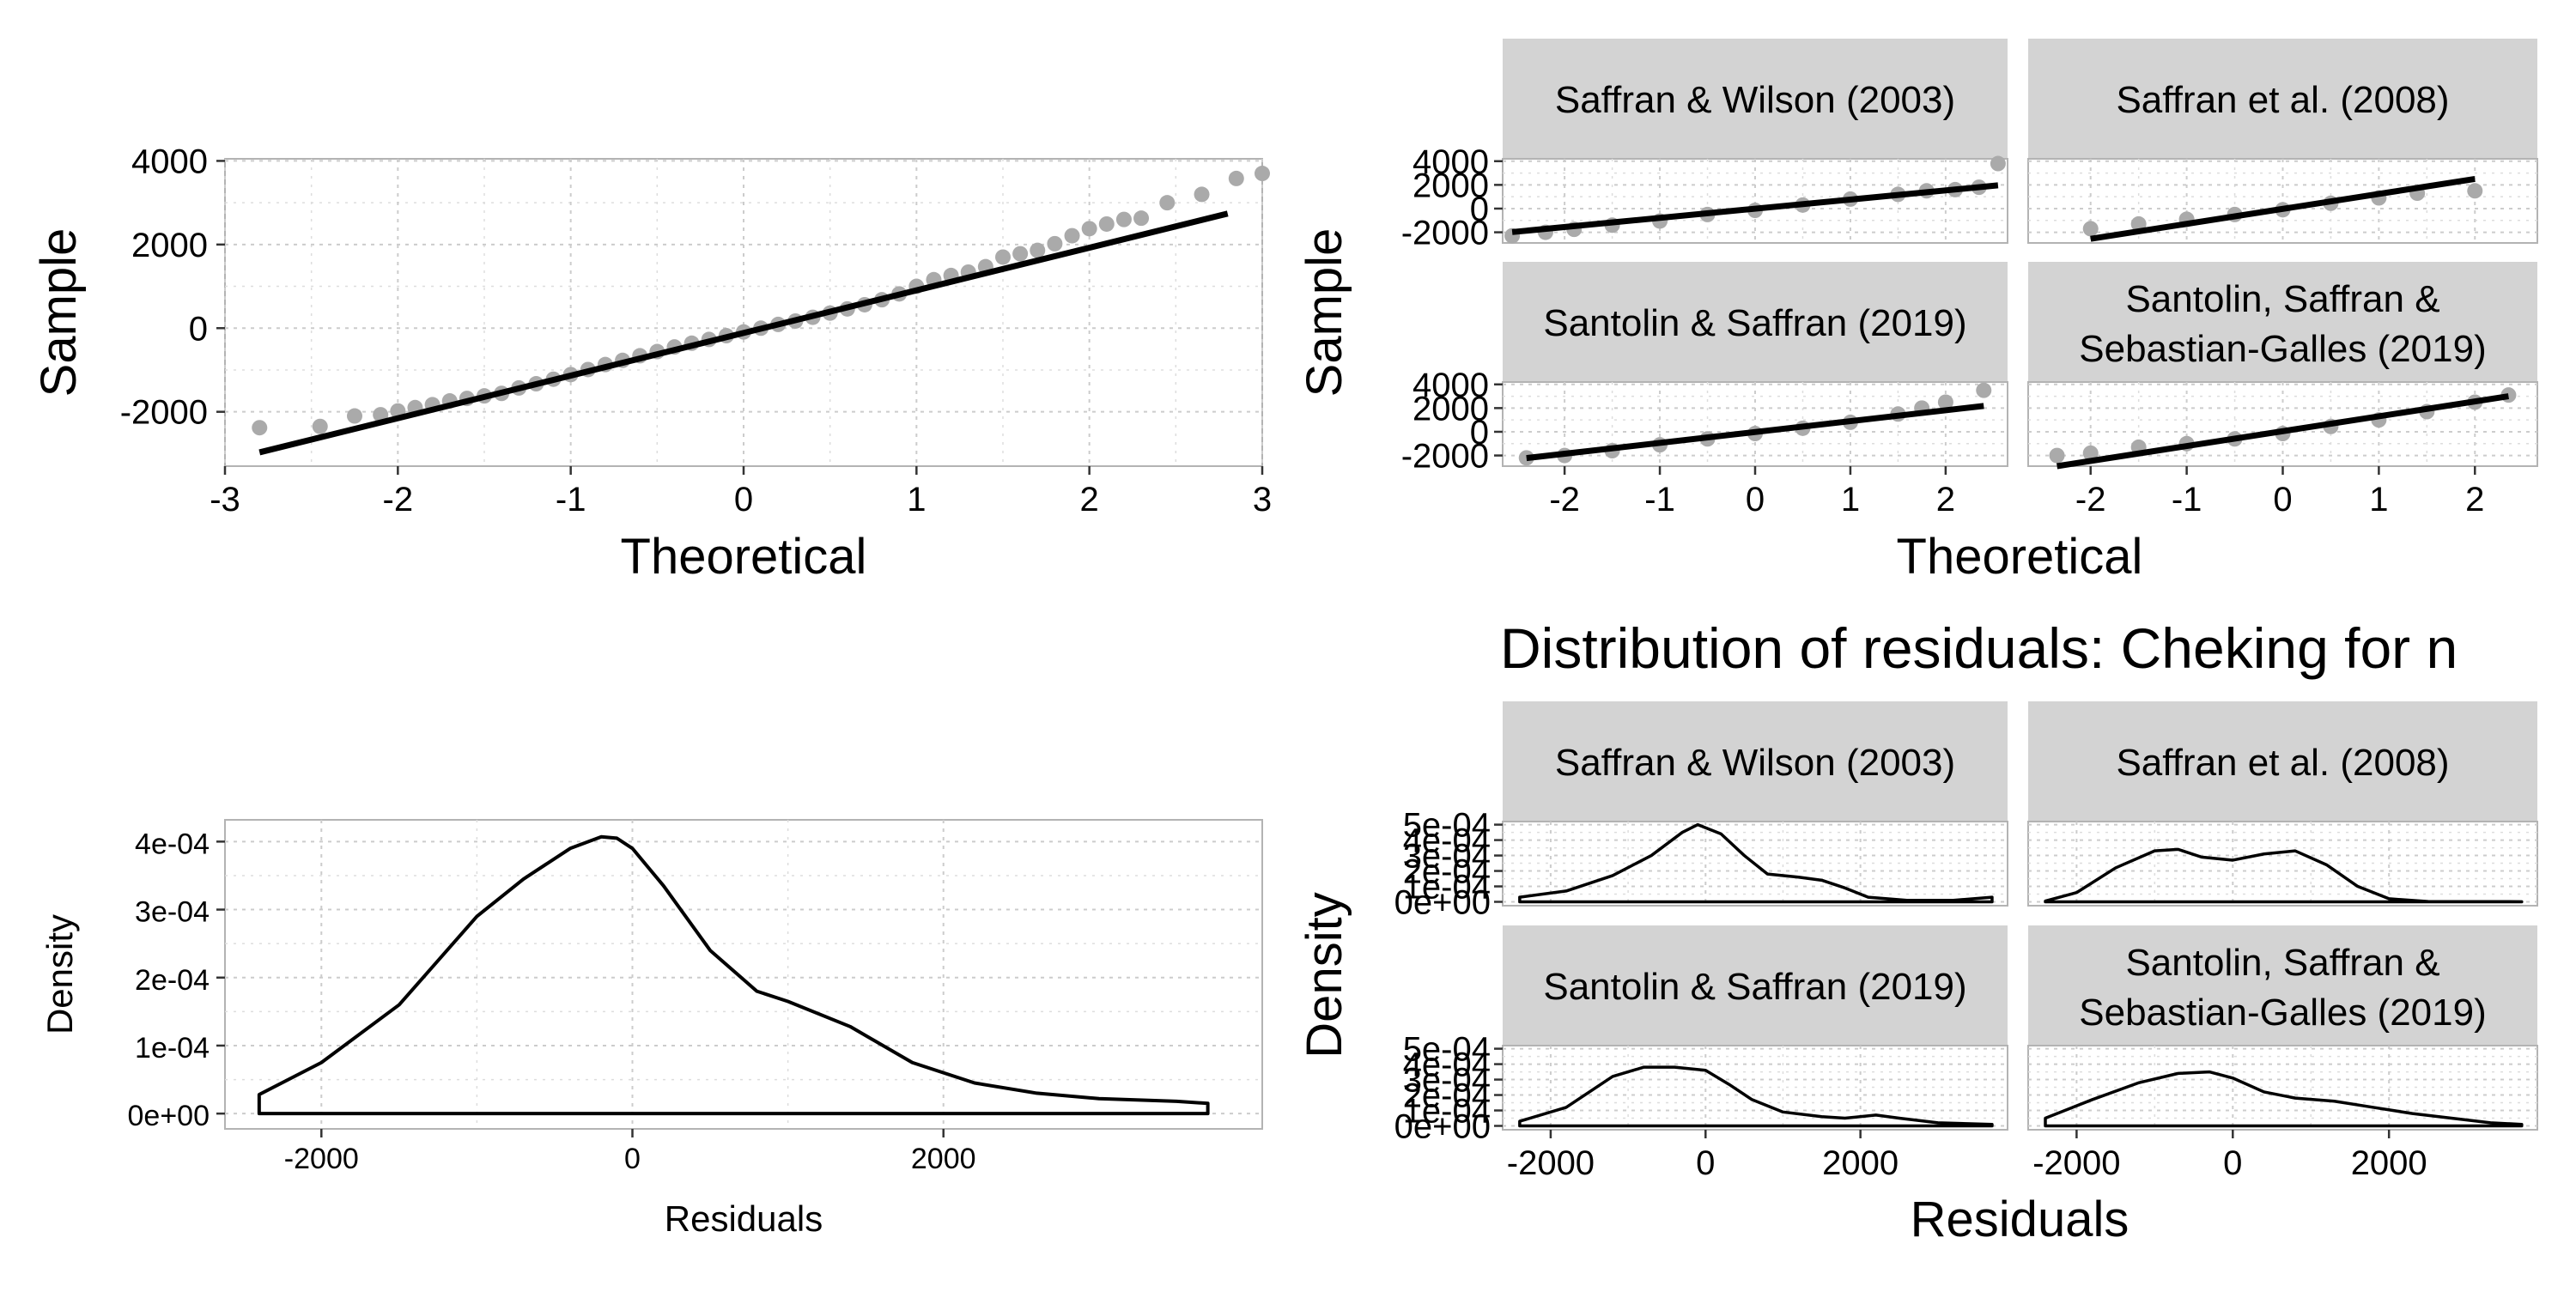 This screenshot has width=2576, height=1292. I want to click on density-facet-1-strip, so click(1755, 761).